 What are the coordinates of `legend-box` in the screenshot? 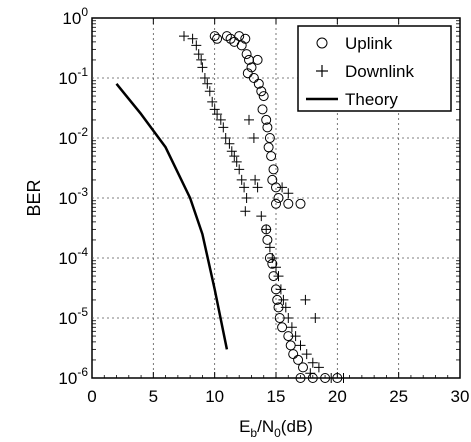 It's located at (374, 68).